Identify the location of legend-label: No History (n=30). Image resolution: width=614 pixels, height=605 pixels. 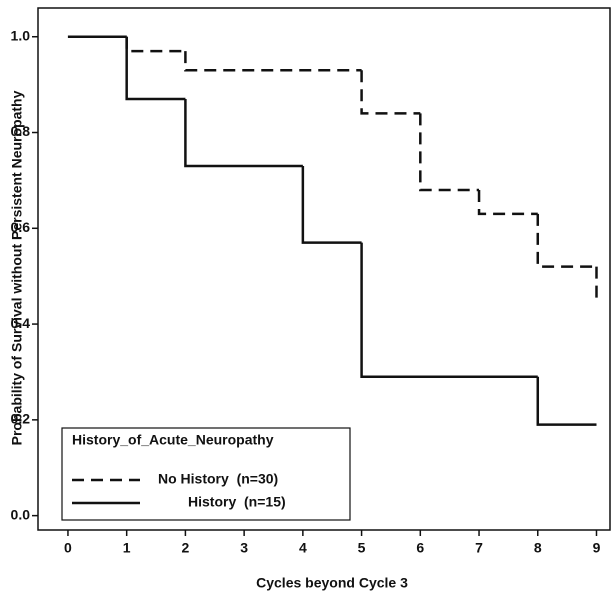
(218, 479).